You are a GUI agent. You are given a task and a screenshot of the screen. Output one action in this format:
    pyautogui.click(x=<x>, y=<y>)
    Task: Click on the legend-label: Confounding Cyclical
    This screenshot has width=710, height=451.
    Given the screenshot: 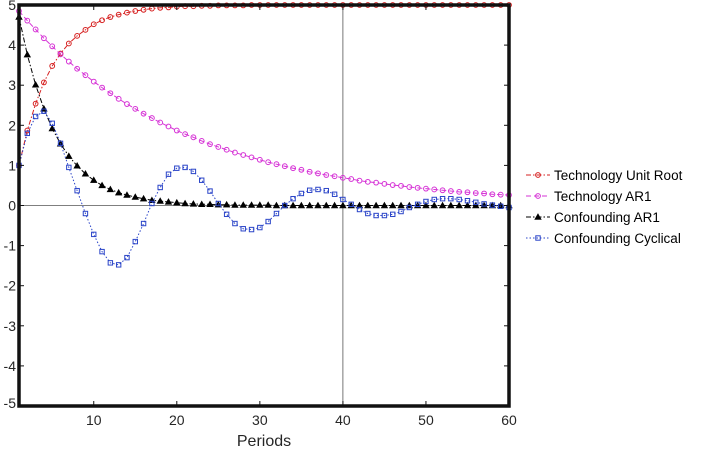 What is the action you would take?
    pyautogui.click(x=617, y=238)
    